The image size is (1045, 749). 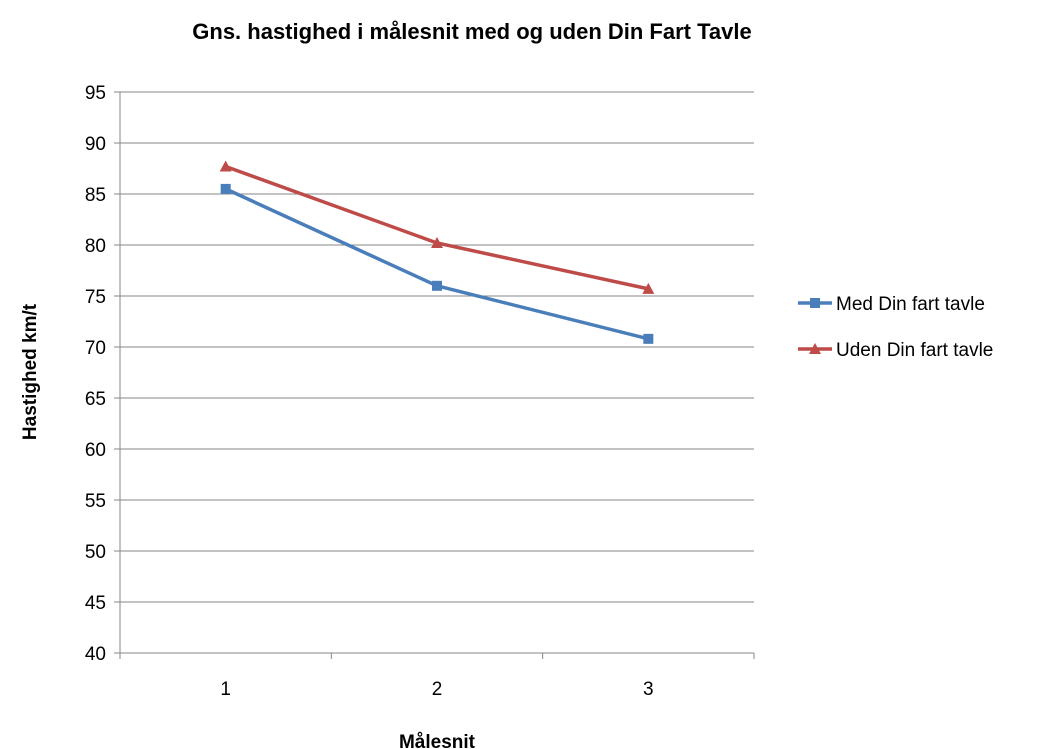 I want to click on y-tick-label: 60, so click(x=95, y=450).